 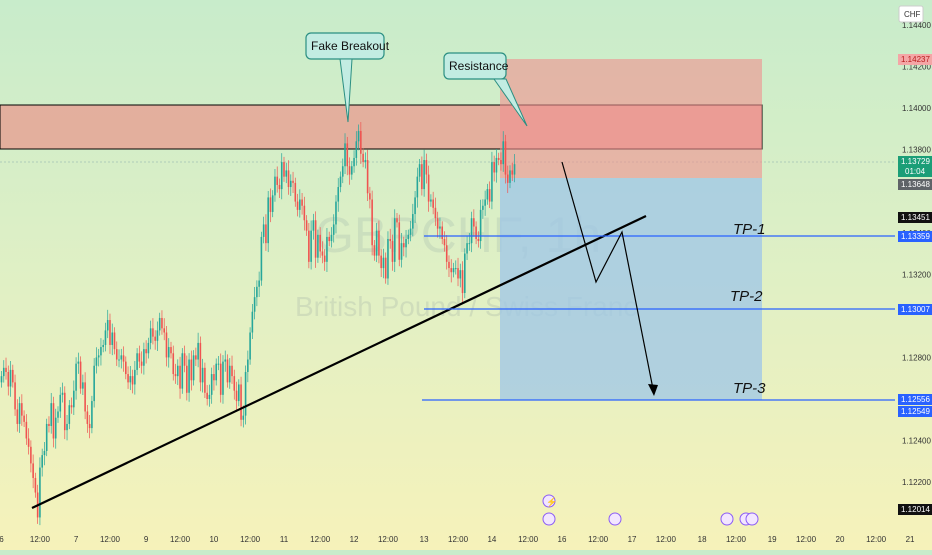 What do you see at coordinates (911, 14) in the screenshot?
I see `currency-badge: CHF` at bounding box center [911, 14].